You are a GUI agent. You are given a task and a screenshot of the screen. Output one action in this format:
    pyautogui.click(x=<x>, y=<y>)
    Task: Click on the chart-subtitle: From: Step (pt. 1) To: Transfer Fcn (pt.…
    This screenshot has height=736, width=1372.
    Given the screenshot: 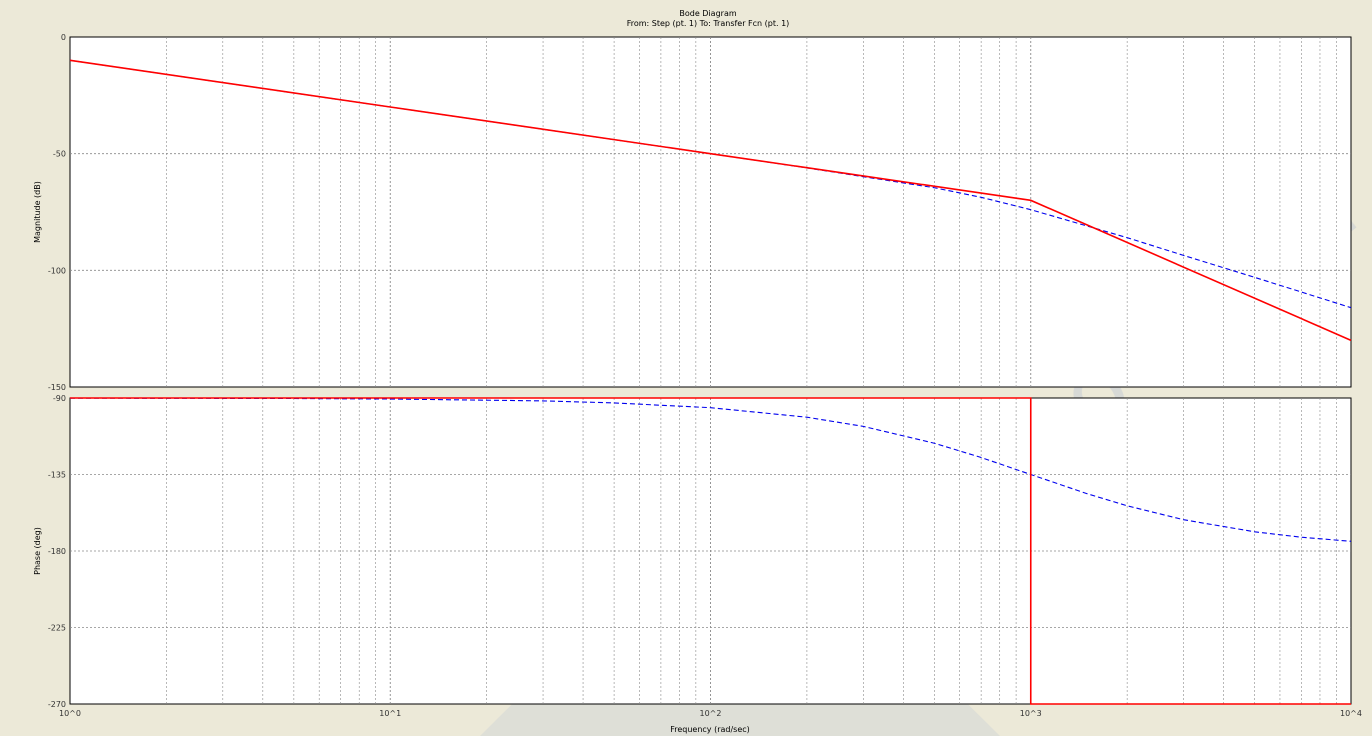 What is the action you would take?
    pyautogui.click(x=708, y=23)
    